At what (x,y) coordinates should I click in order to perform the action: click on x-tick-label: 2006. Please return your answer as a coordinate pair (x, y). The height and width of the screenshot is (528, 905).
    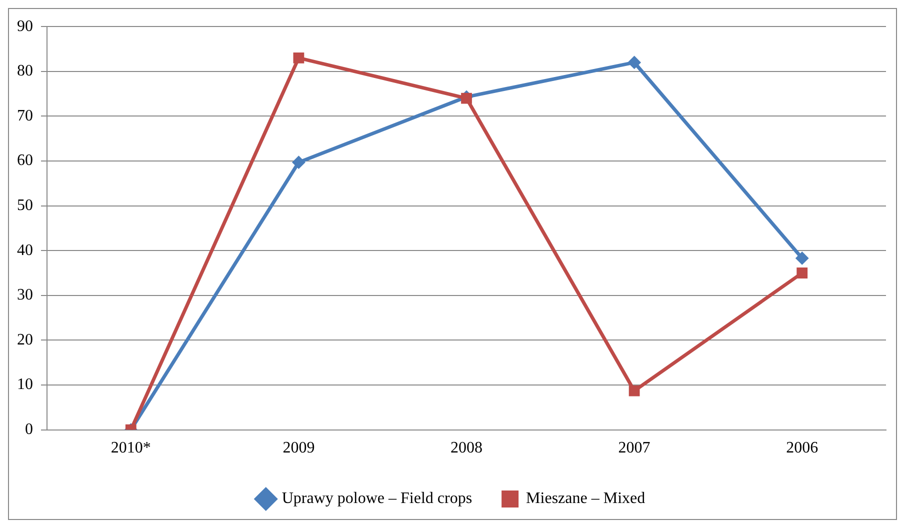
    Looking at the image, I should click on (802, 448).